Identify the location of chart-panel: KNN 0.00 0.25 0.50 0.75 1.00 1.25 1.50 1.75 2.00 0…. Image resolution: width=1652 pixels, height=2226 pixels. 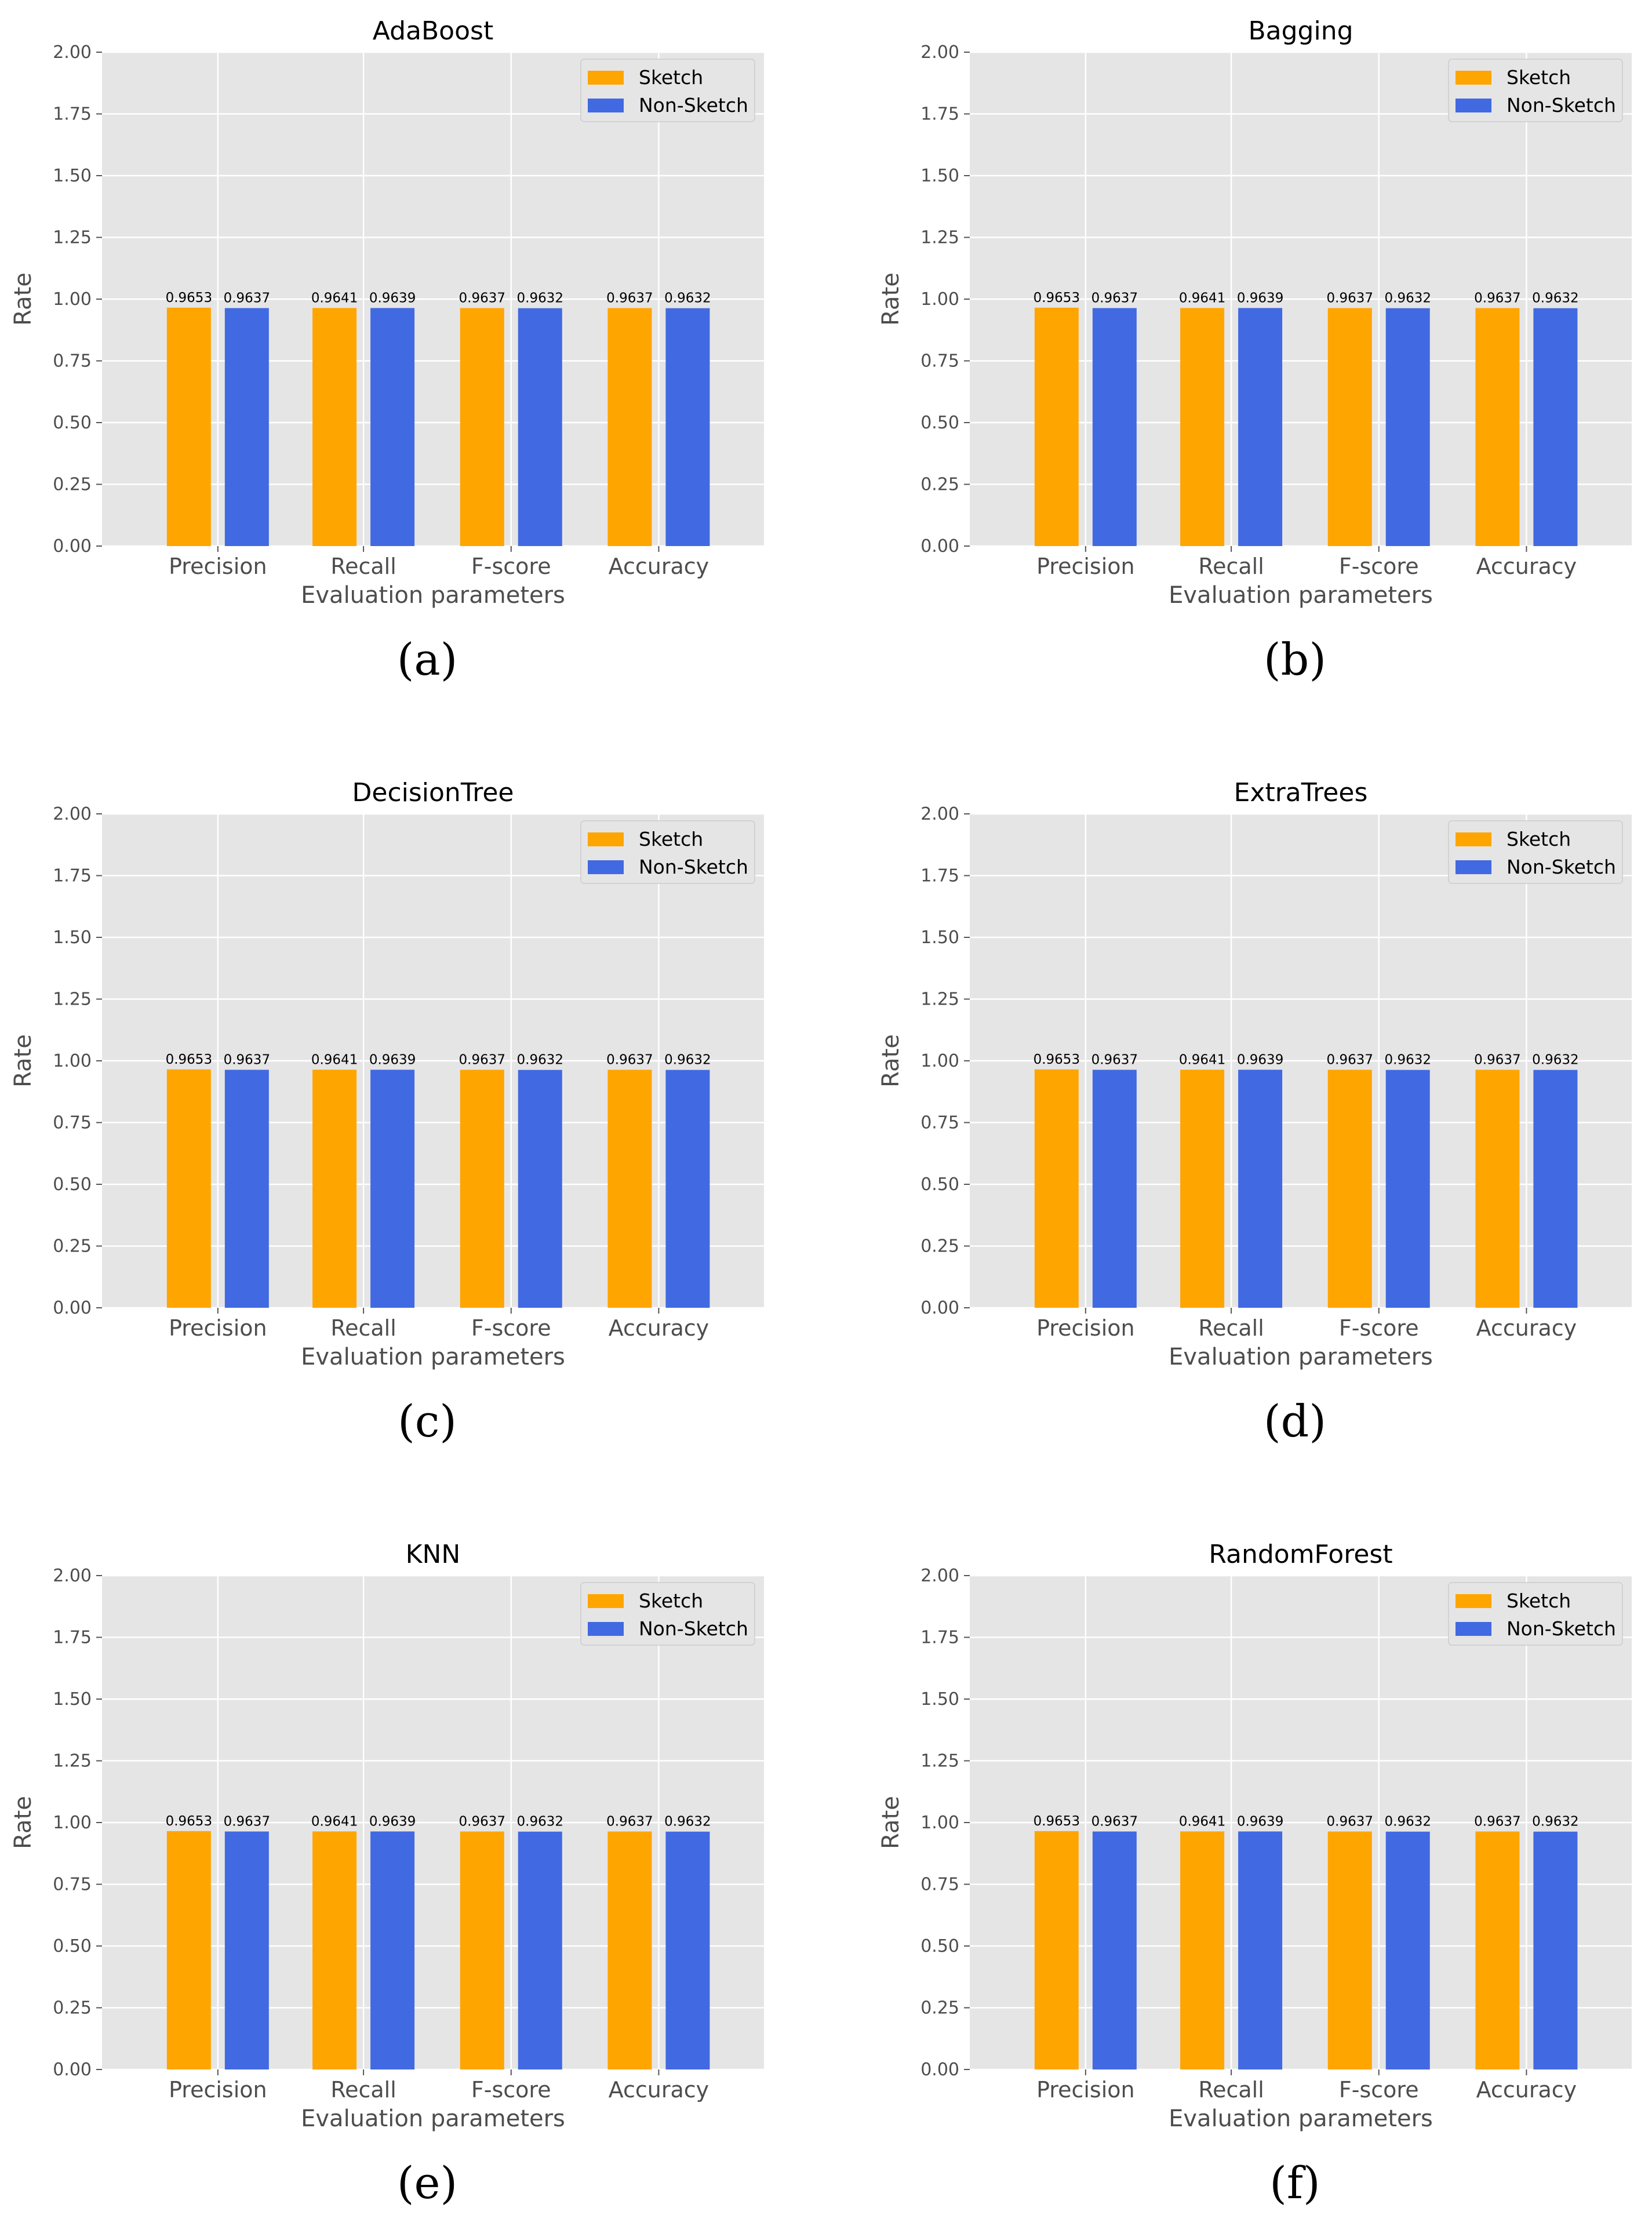
(387, 1874).